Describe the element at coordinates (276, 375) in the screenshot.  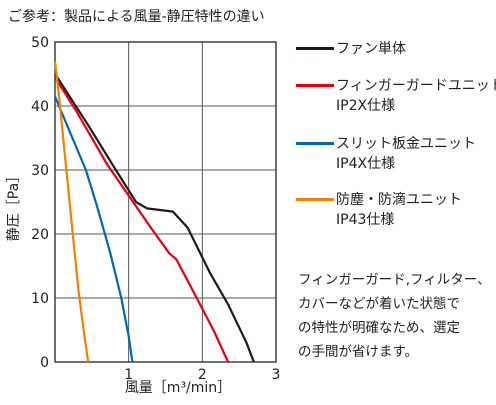
I see `x-tick-label: 3` at that location.